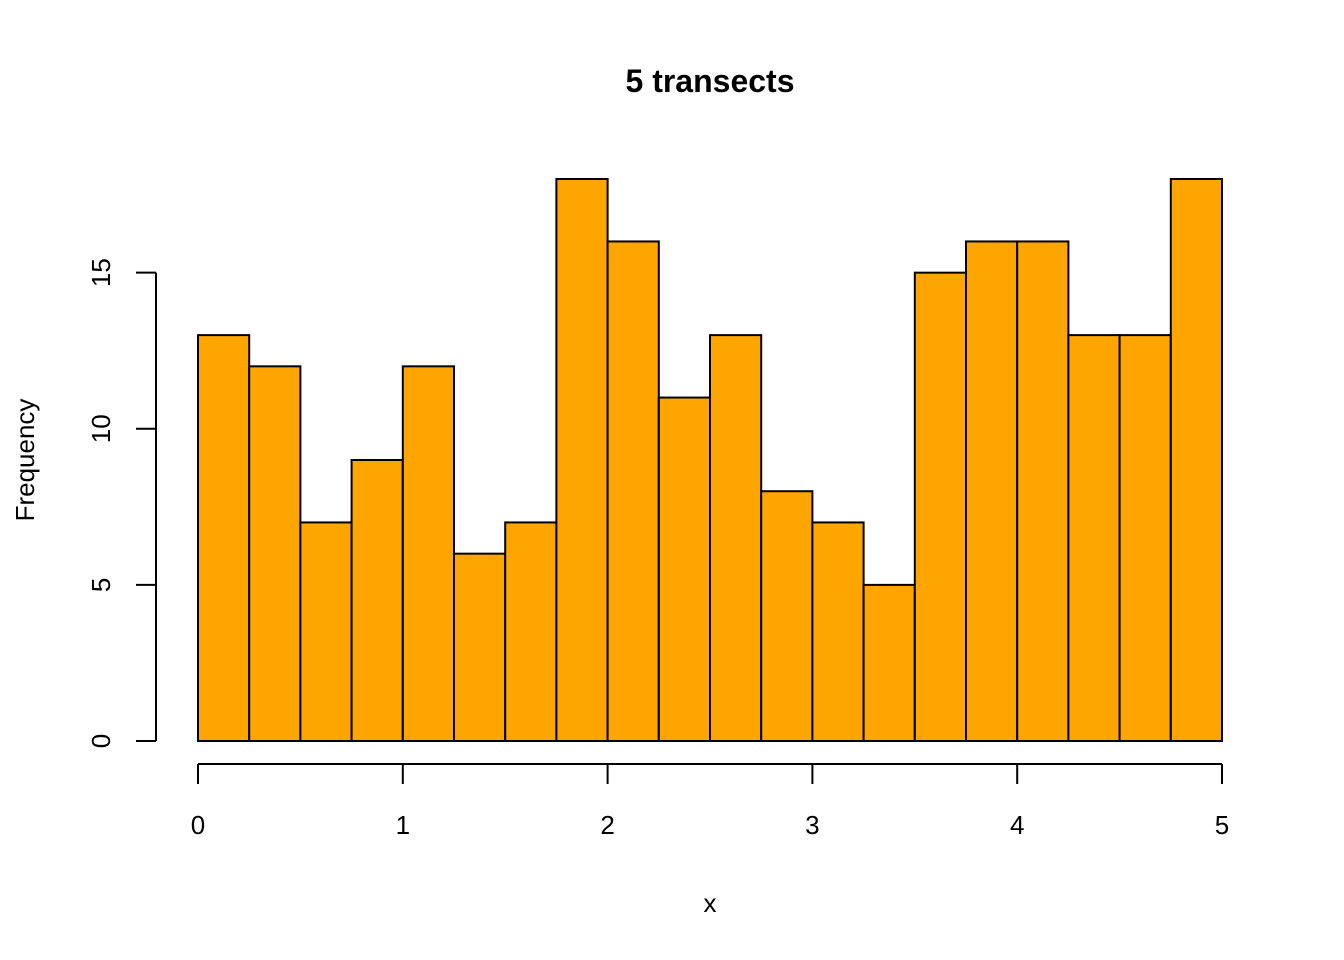 Image resolution: width=1344 pixels, height=960 pixels. What do you see at coordinates (607, 825) in the screenshot?
I see `x-tick-label: 2` at bounding box center [607, 825].